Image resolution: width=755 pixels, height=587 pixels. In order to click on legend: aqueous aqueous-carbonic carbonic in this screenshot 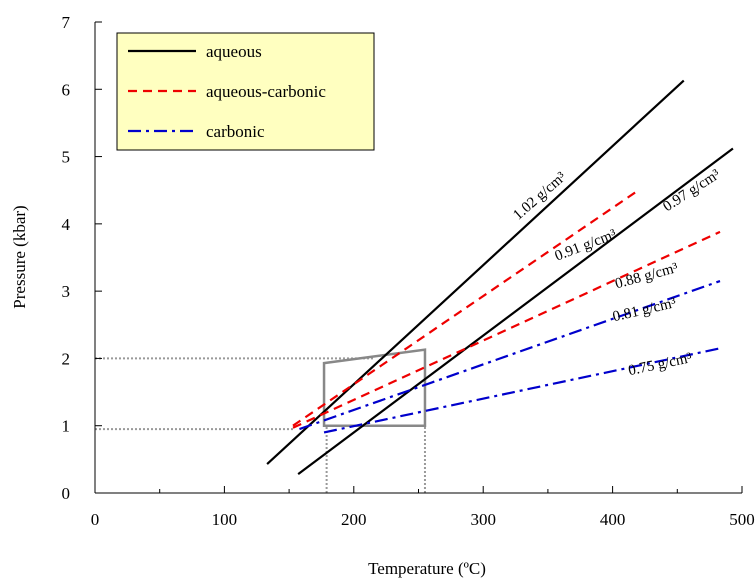, I will do `click(245, 91)`.